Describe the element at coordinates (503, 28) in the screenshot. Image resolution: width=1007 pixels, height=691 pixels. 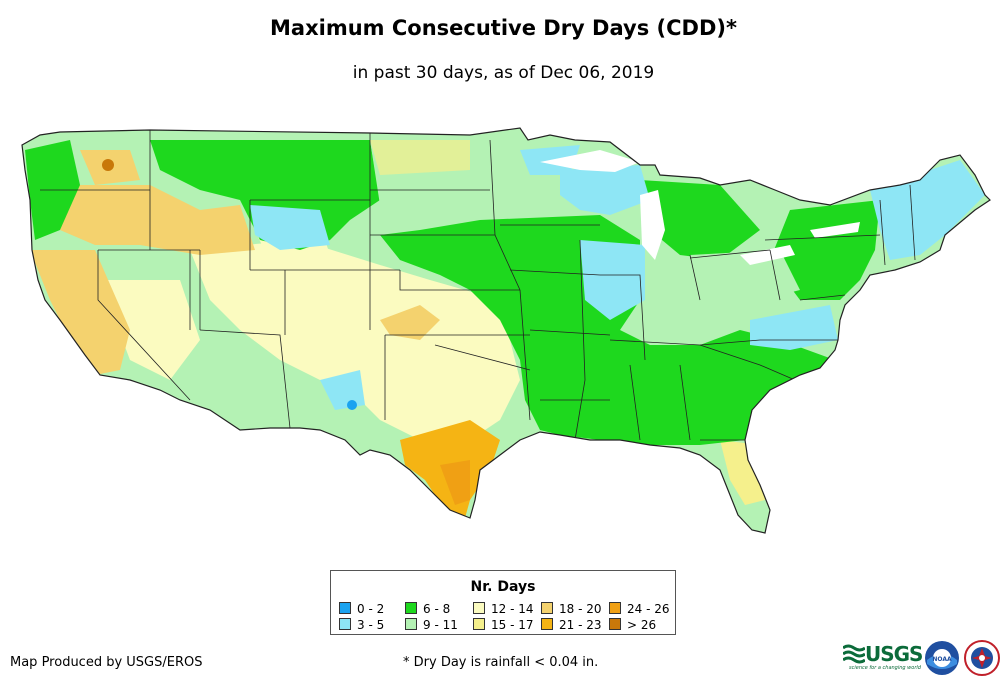
I see `map-title: Maximum Consecutive Dry Days (CDD)*` at that location.